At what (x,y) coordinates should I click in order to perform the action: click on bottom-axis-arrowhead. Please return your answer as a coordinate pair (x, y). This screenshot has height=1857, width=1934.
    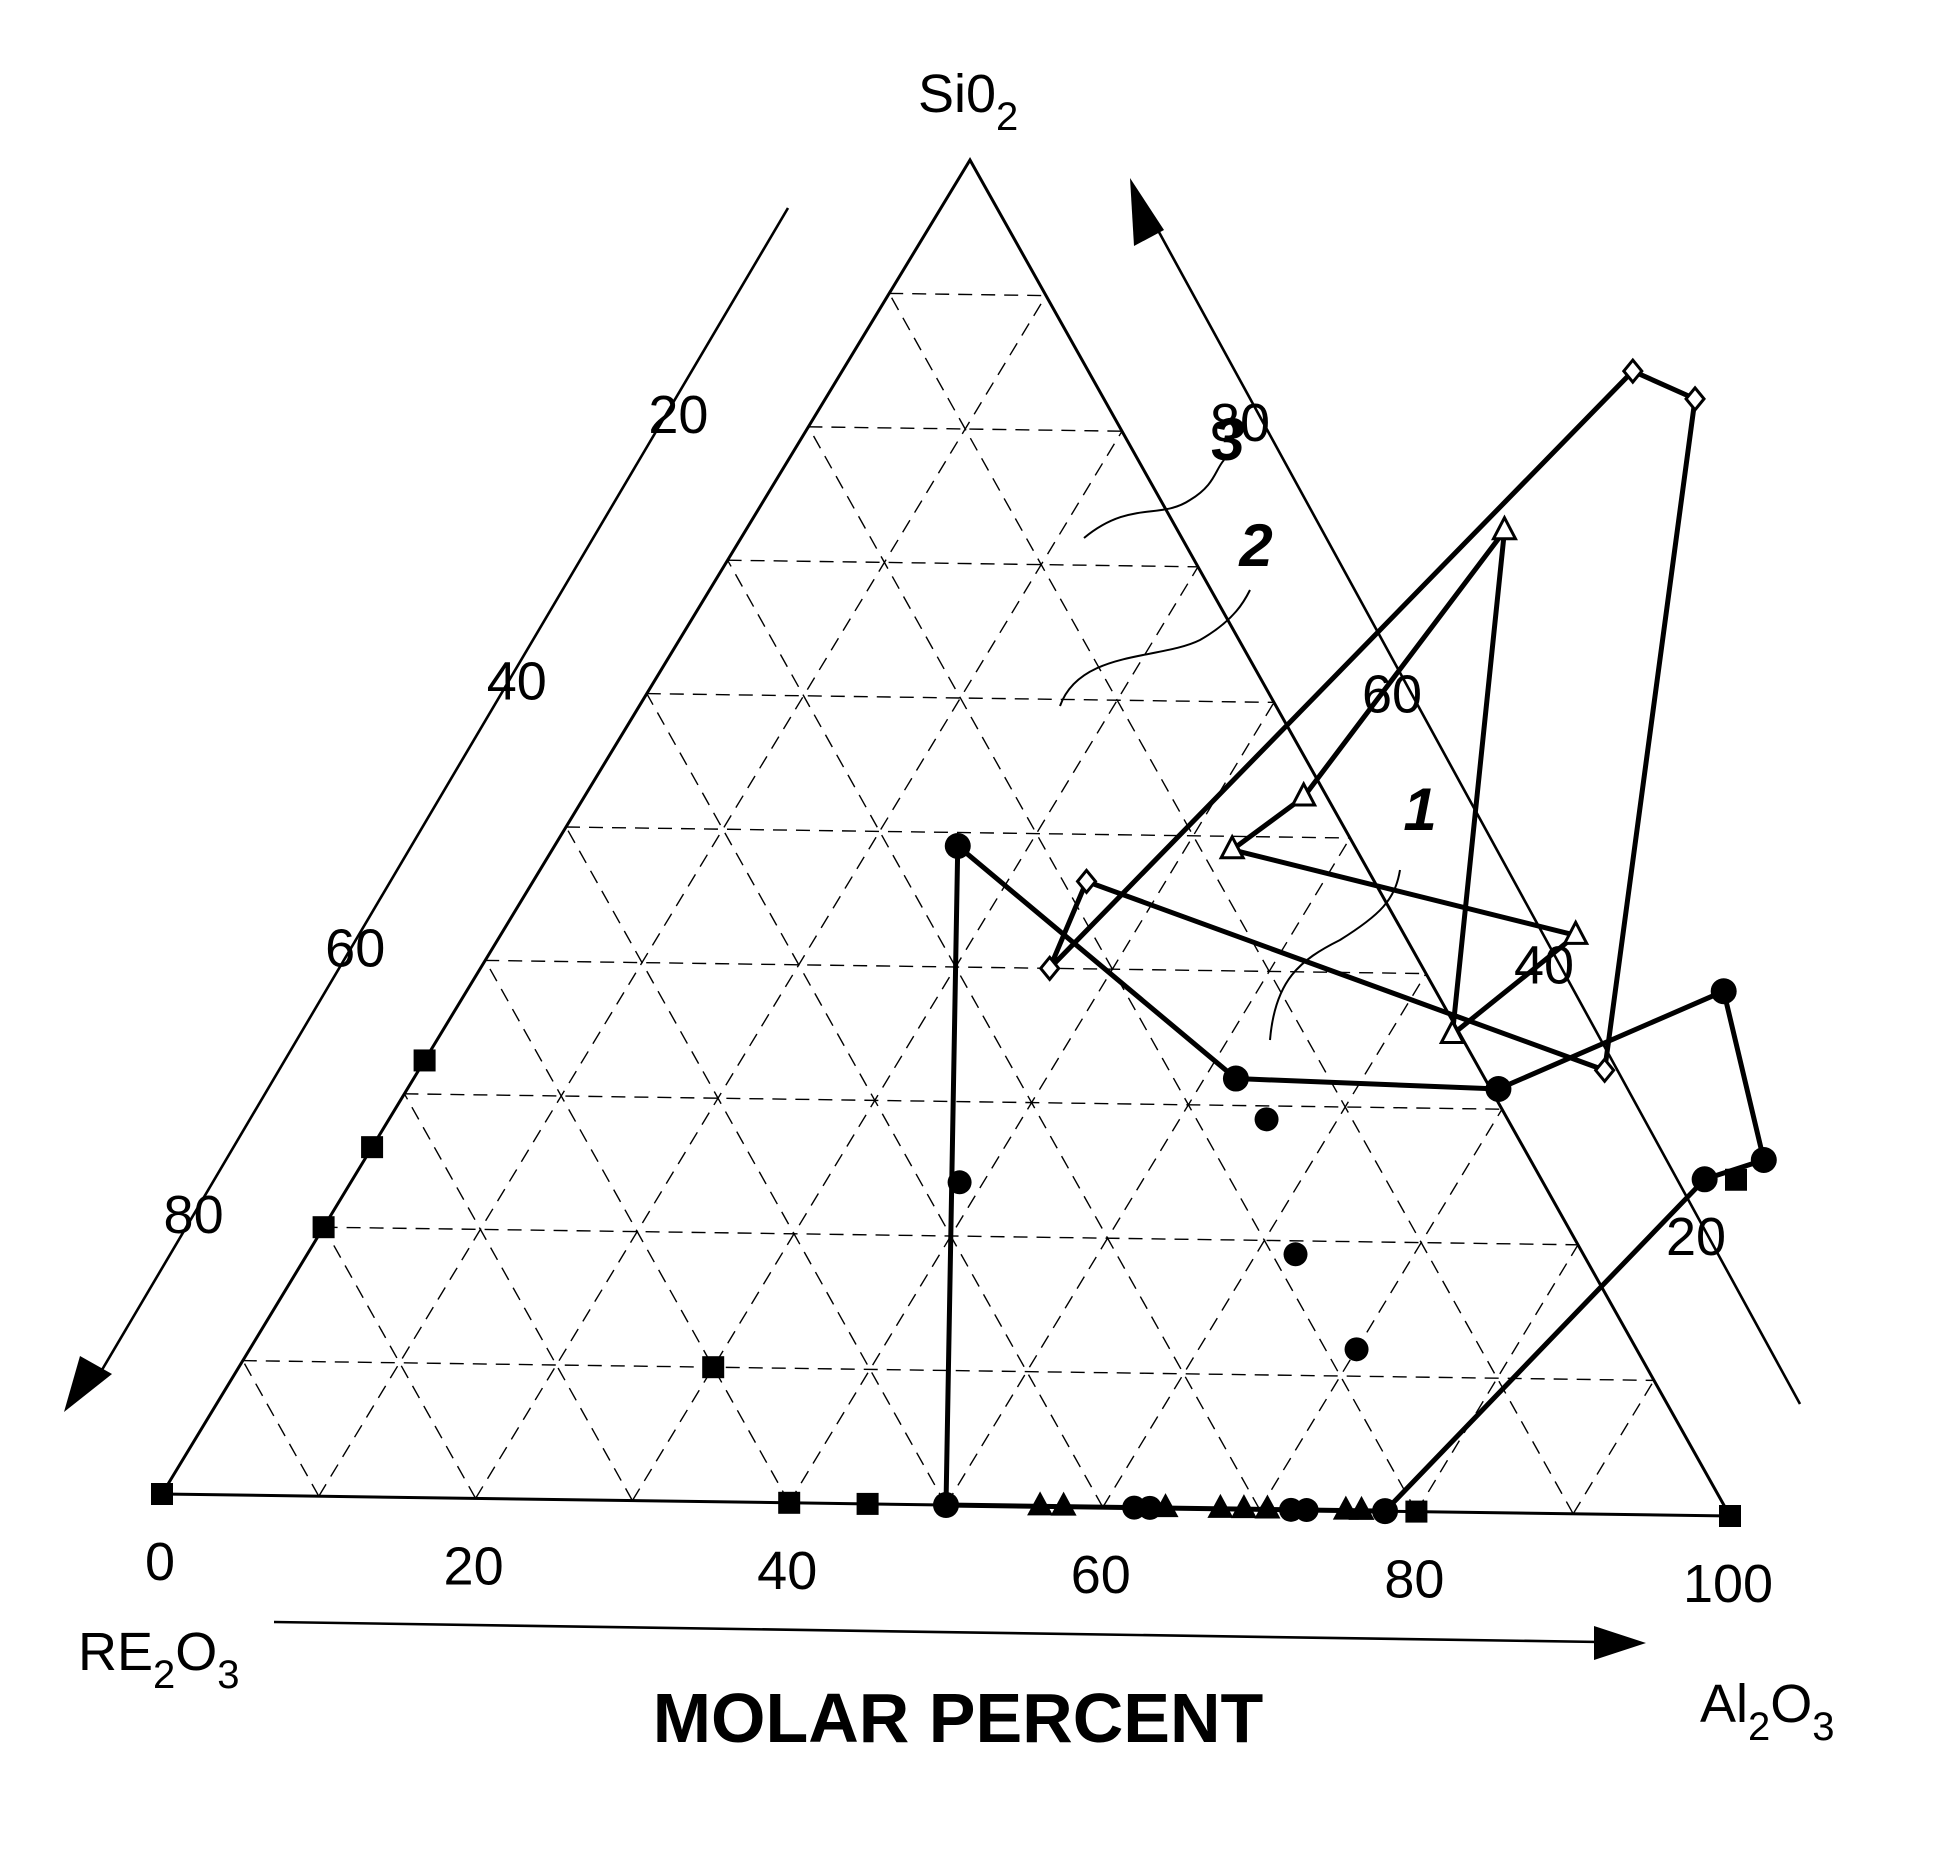
    Looking at the image, I should click on (1620, 1643).